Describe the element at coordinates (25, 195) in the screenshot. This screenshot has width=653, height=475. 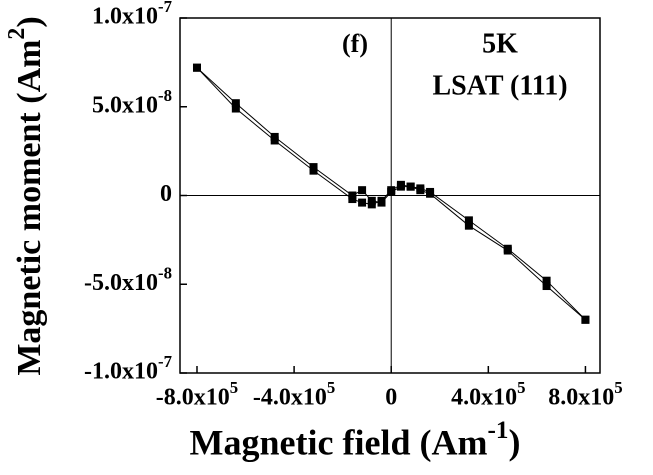
I see `y-axis-label: Magnetic moment (Am2)` at that location.